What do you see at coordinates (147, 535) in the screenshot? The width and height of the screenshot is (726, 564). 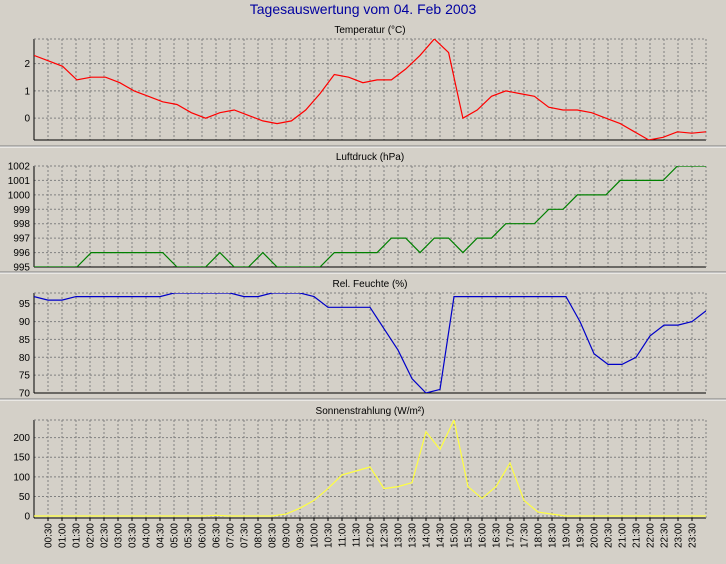 I see `x-tick-label: 04:00` at bounding box center [147, 535].